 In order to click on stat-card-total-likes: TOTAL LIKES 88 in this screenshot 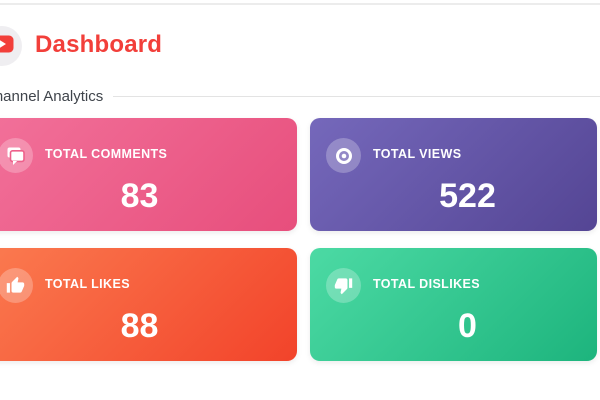, I will do `click(148, 304)`.